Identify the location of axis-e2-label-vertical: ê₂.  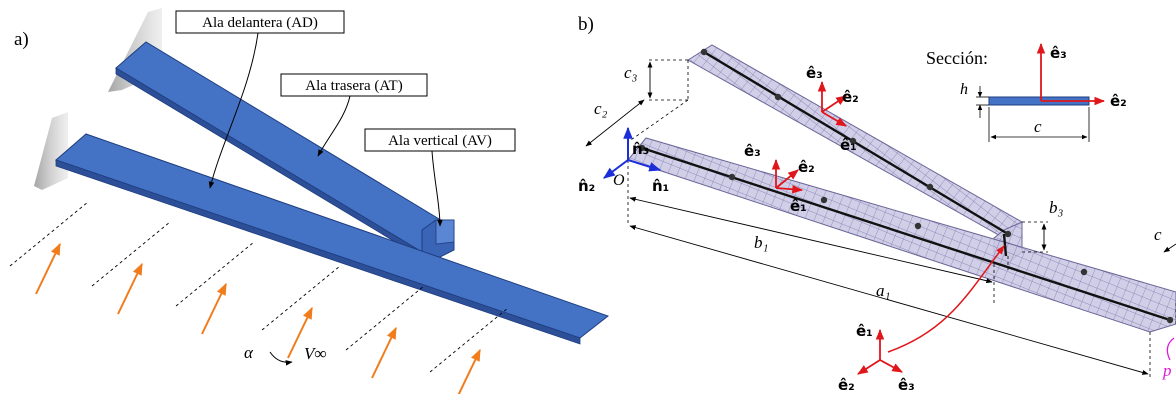
(846, 385).